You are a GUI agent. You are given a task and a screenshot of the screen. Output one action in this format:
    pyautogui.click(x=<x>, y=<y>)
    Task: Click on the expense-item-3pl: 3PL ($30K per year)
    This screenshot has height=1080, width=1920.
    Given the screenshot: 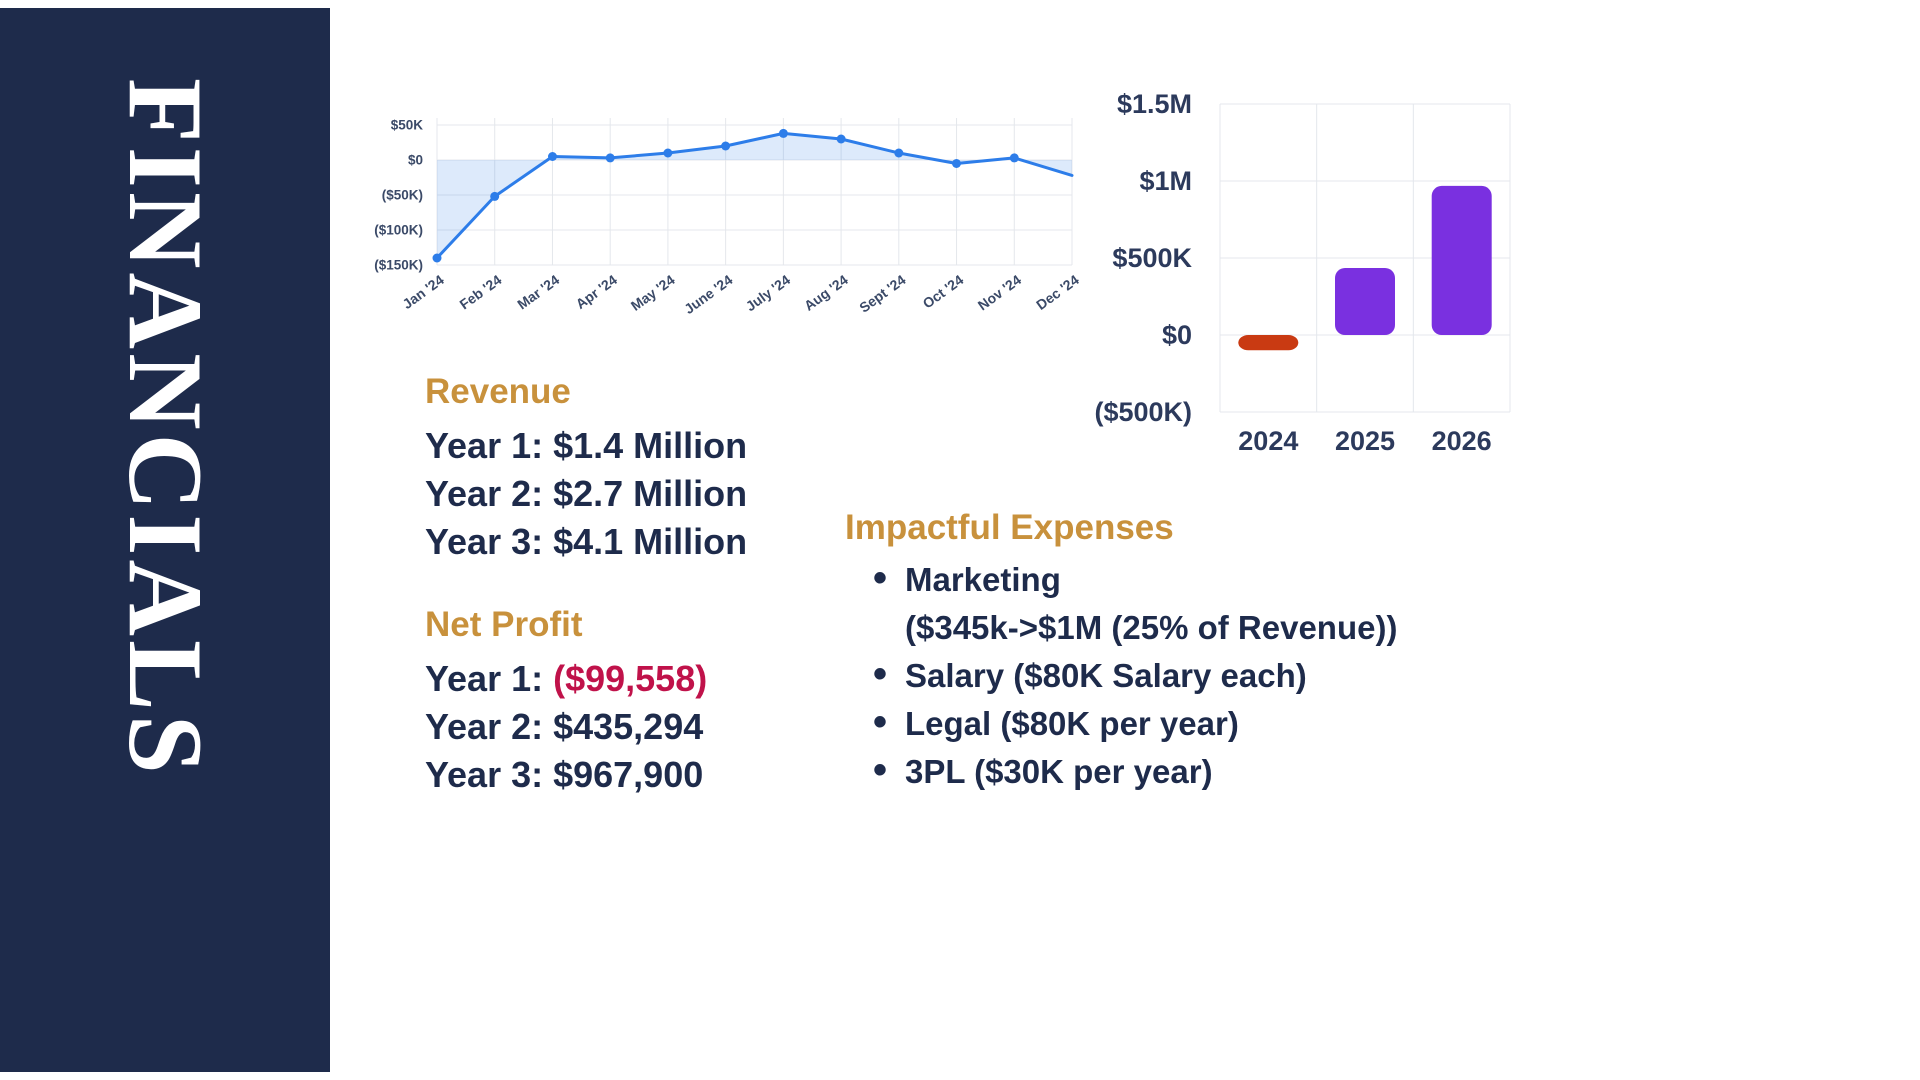 What is the action you would take?
    pyautogui.click(x=1215, y=771)
    